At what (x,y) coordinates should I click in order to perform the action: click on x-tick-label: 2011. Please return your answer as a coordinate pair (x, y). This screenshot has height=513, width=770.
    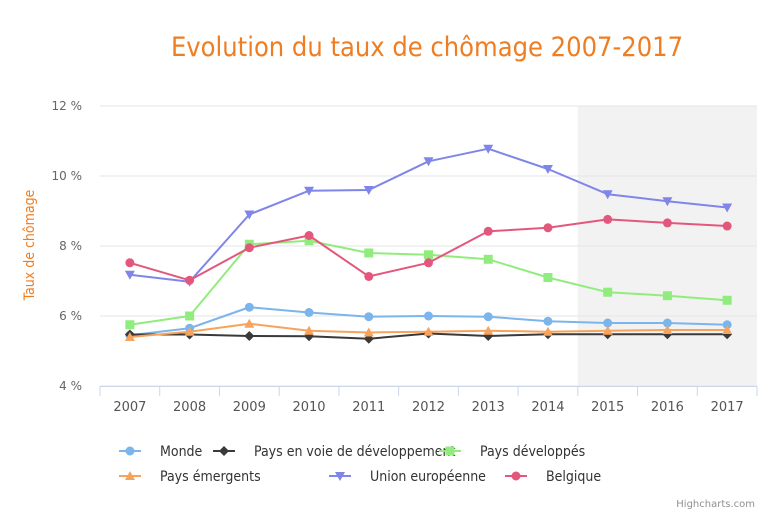
    Looking at the image, I should click on (368, 407).